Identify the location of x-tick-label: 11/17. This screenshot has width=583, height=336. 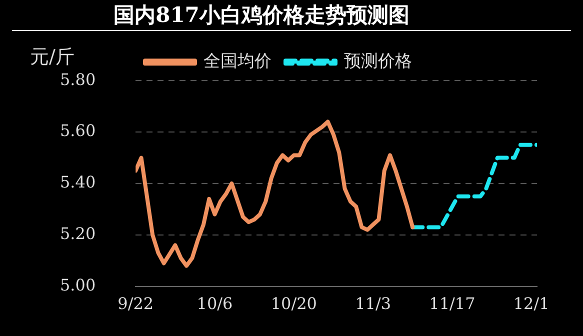
(452, 304).